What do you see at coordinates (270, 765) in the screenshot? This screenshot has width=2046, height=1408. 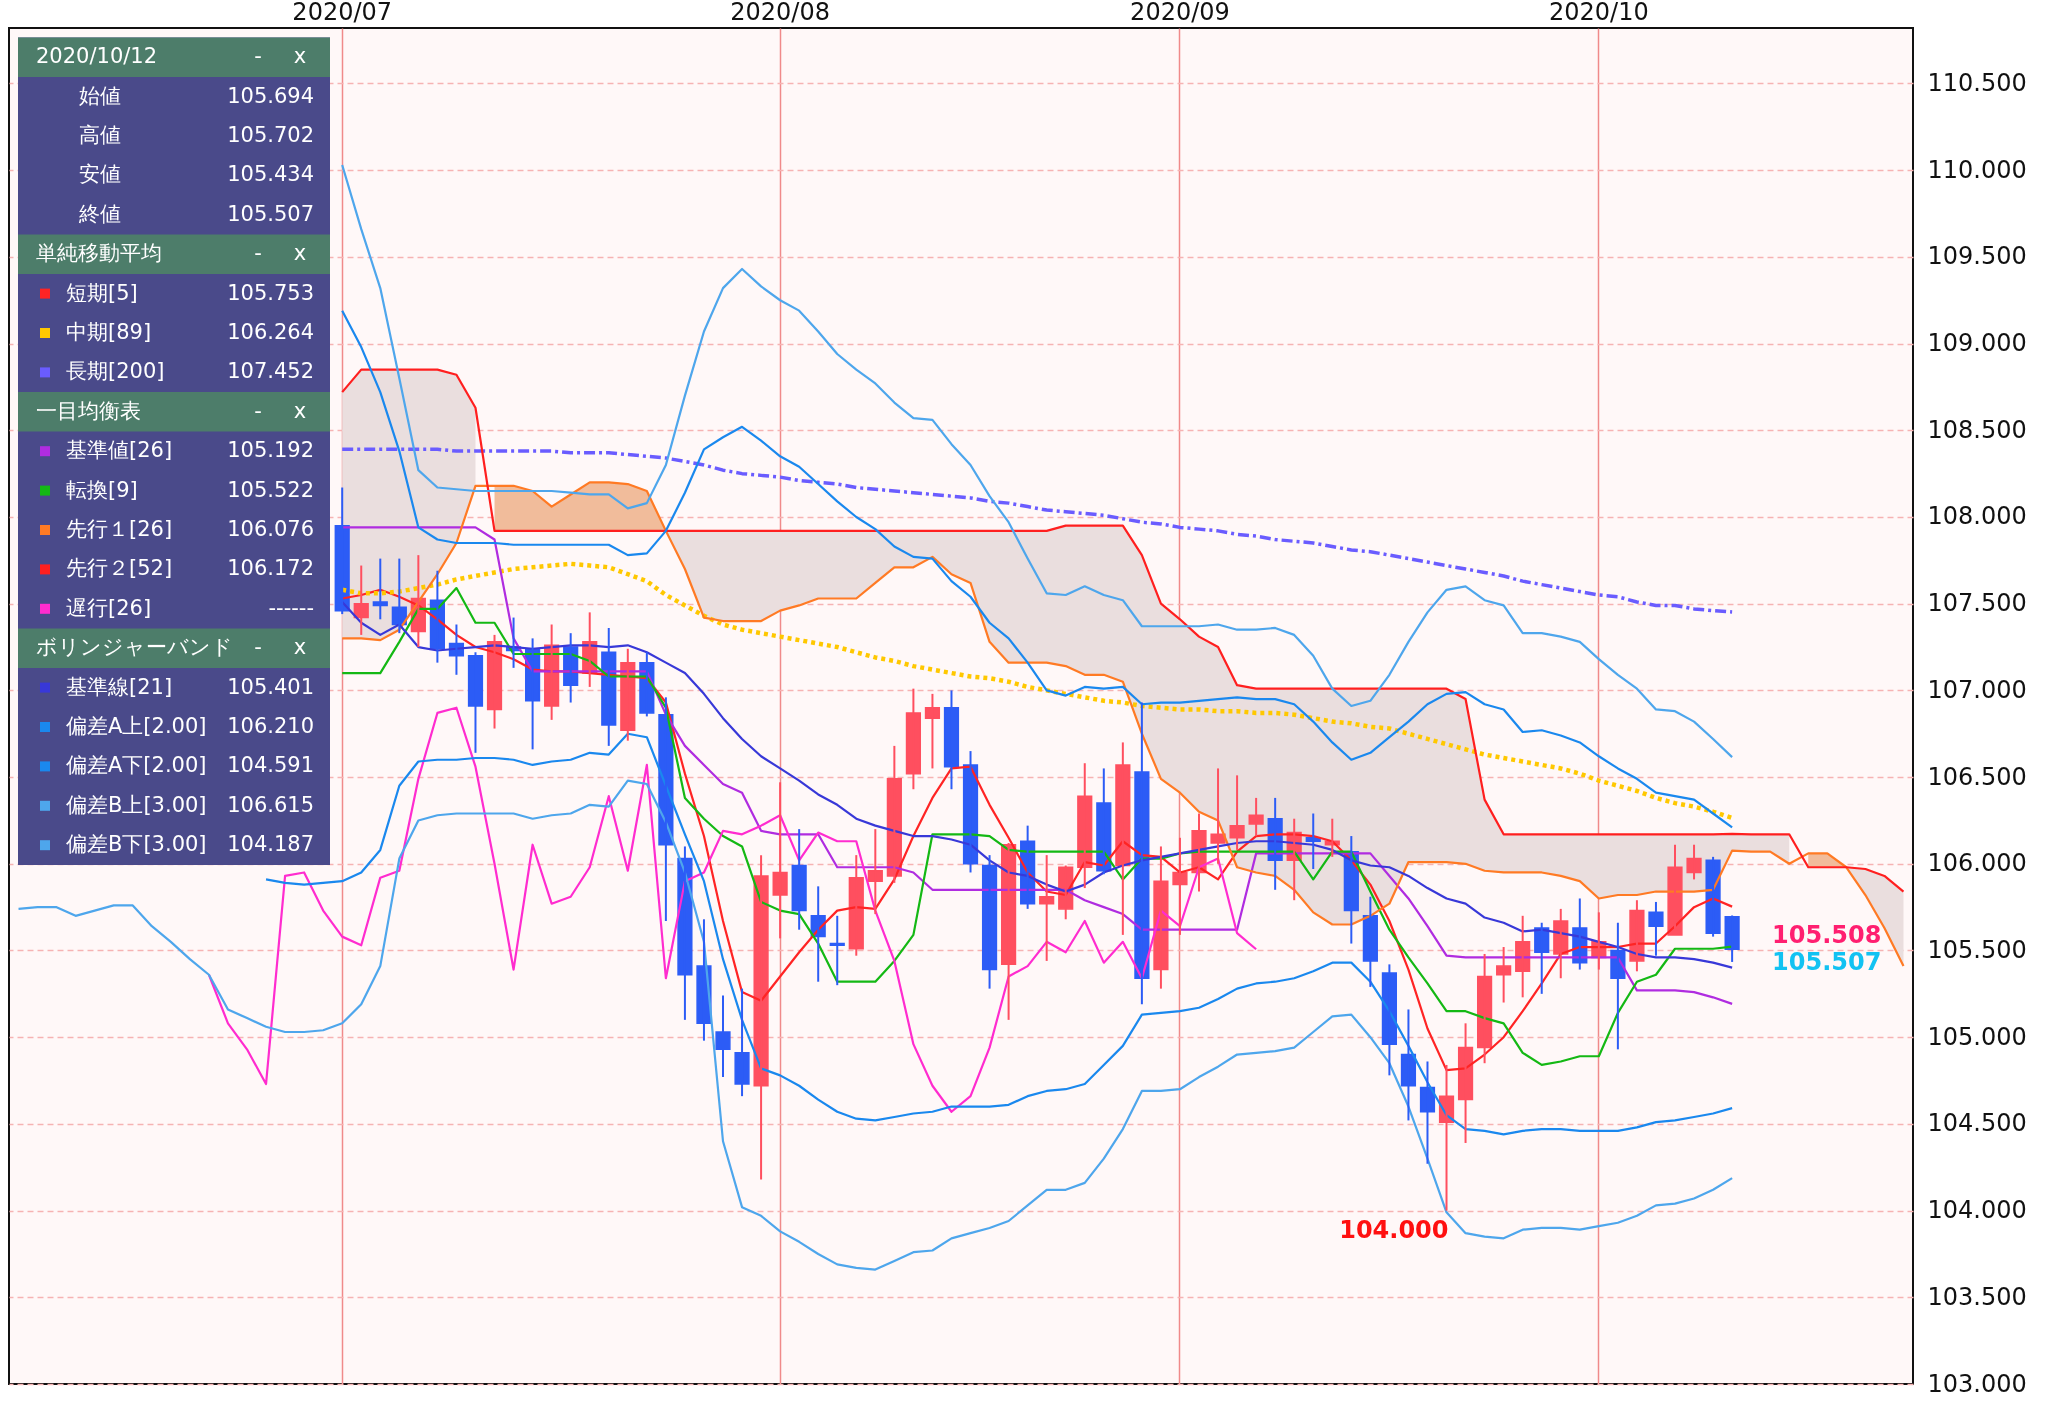 I see `annotation: 104.591` at bounding box center [270, 765].